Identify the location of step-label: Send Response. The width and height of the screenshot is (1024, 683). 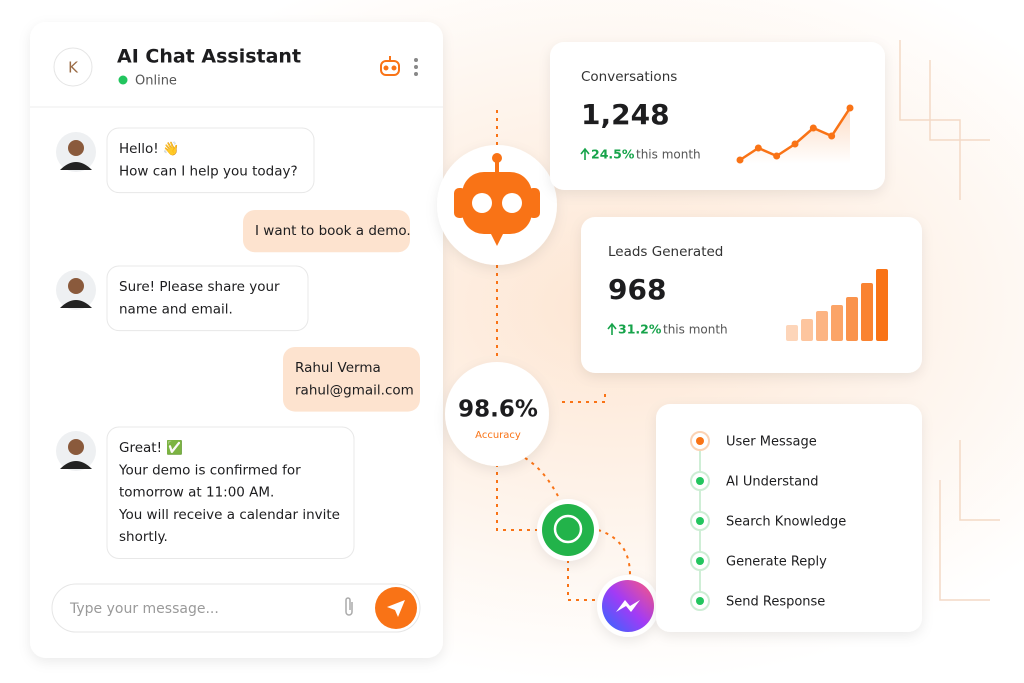
(775, 602).